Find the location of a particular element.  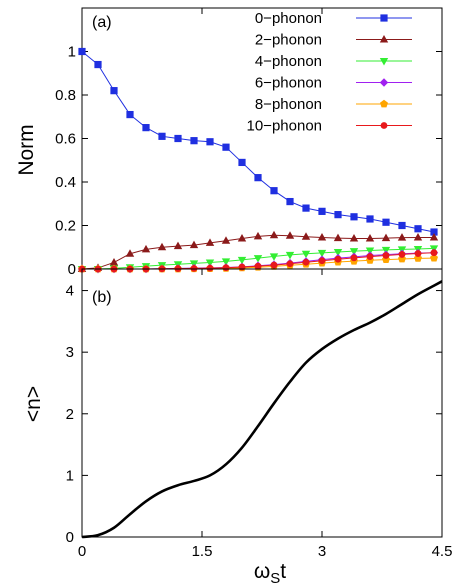

panel-b-ytick-label: 3 is located at coordinates (70, 352).